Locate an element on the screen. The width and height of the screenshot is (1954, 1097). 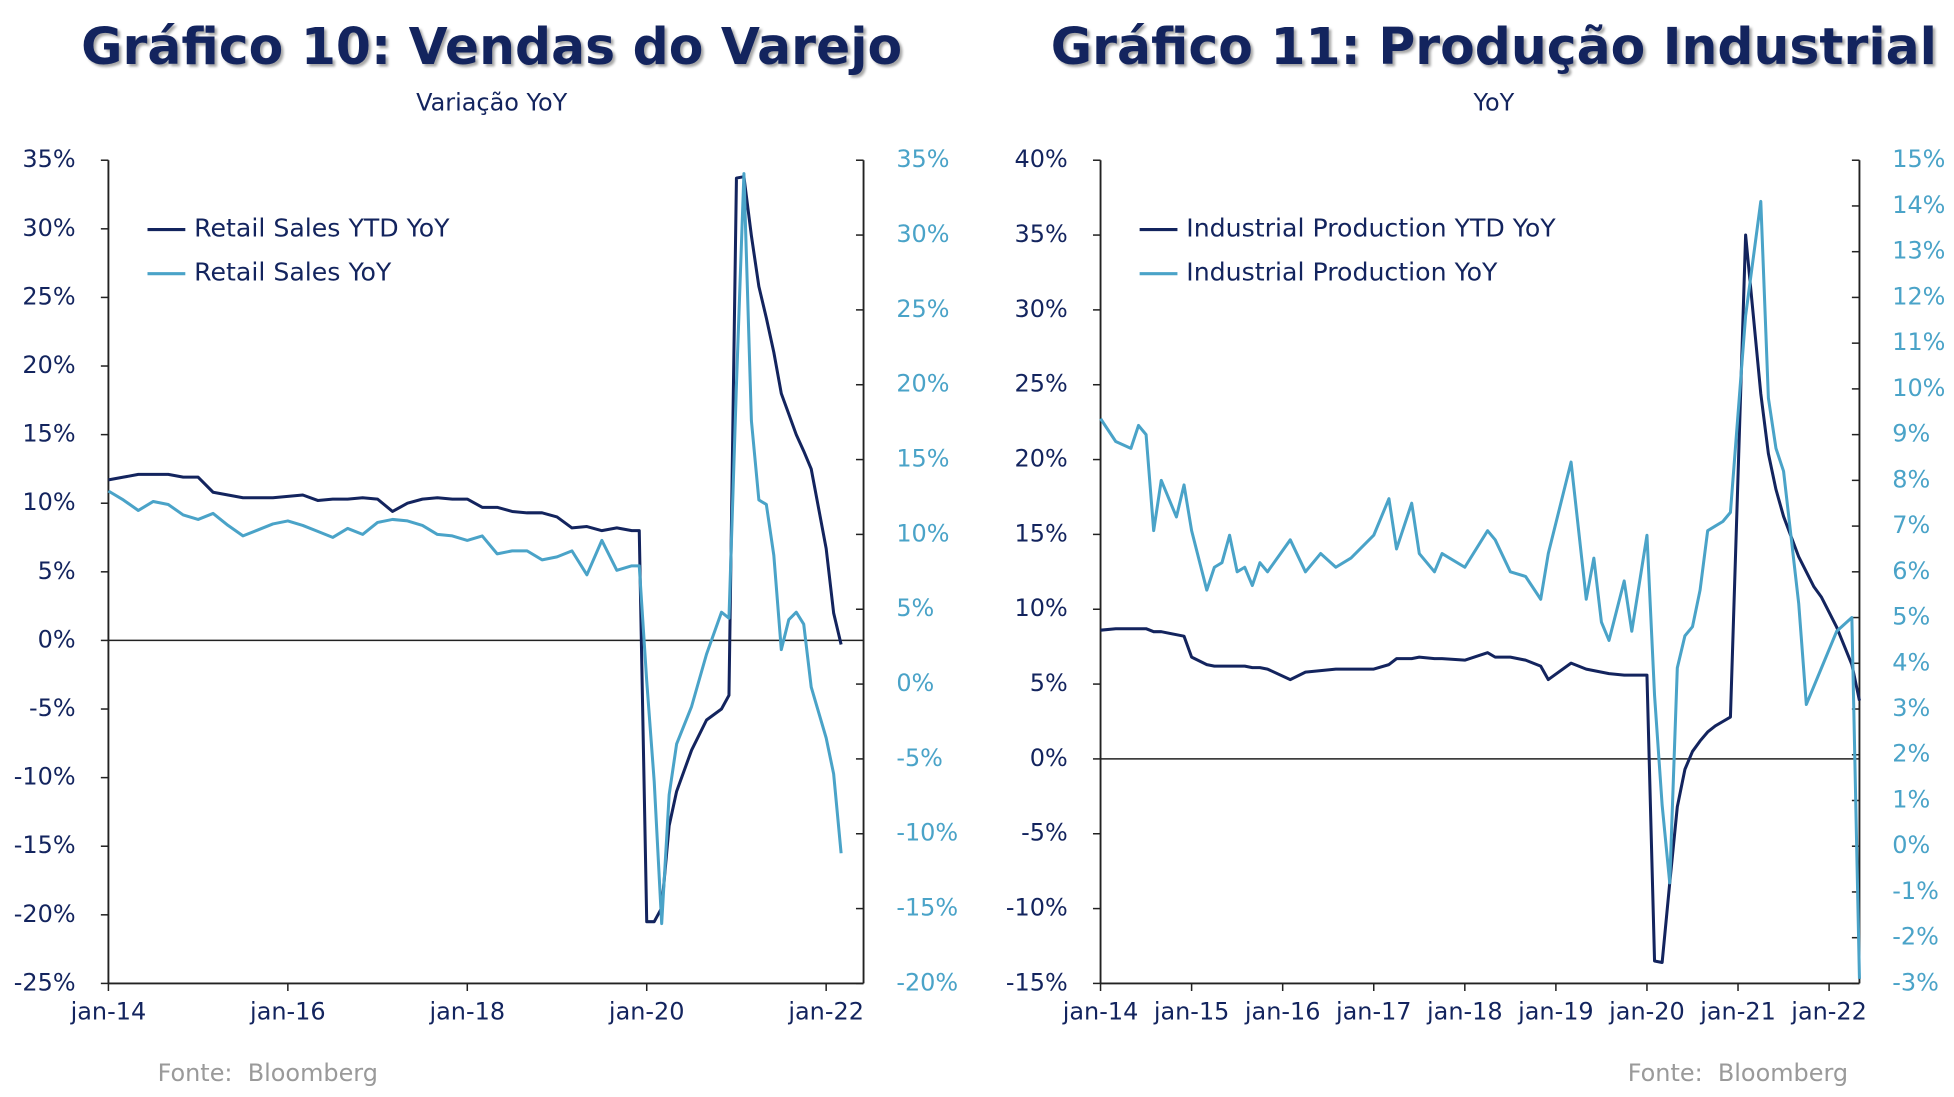
legend-label: Industrial Production YTD YoY is located at coordinates (1371, 228).